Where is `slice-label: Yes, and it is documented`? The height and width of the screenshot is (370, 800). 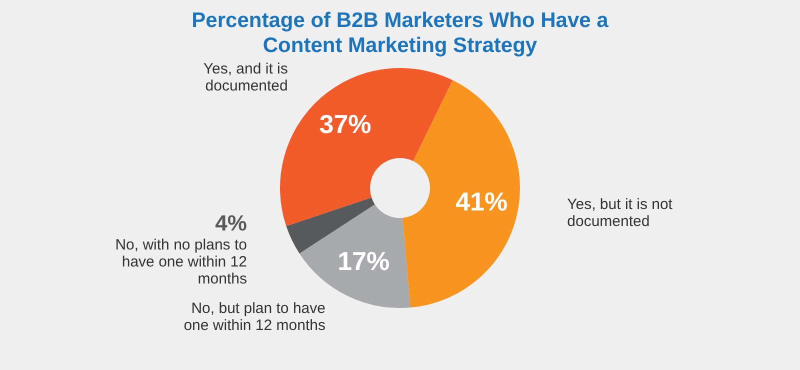 slice-label: Yes, and it is documented is located at coordinates (245, 77).